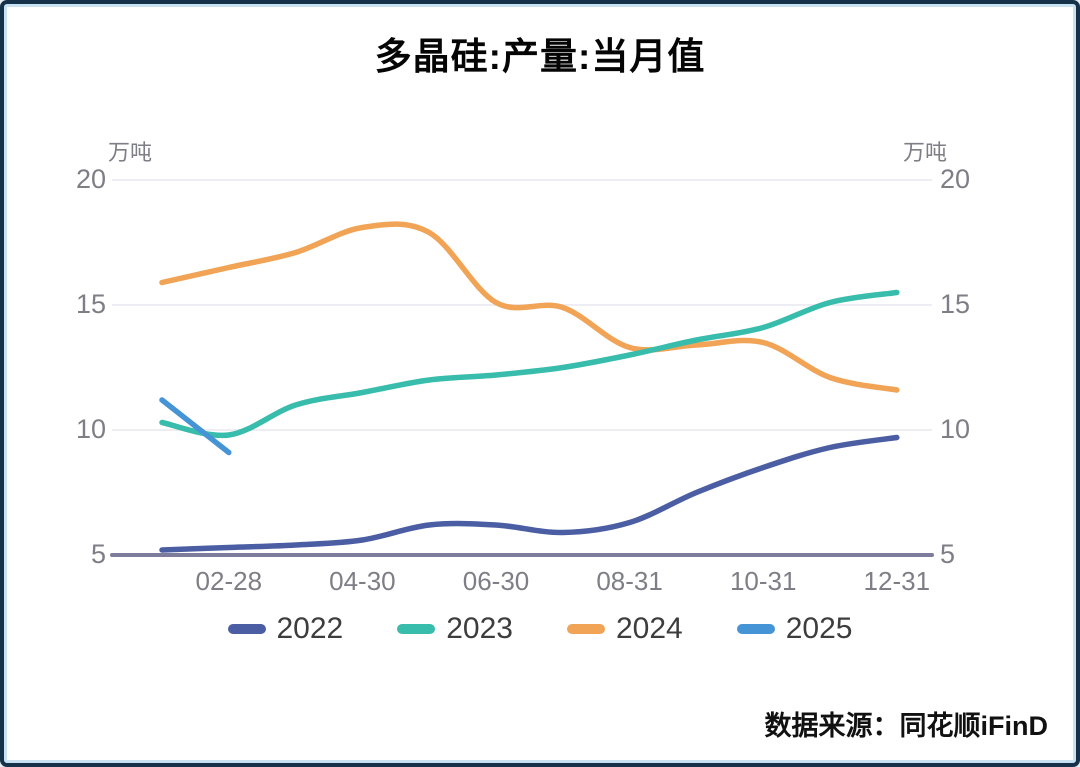 This screenshot has width=1080, height=767. I want to click on legend-swatch-2023, so click(416, 629).